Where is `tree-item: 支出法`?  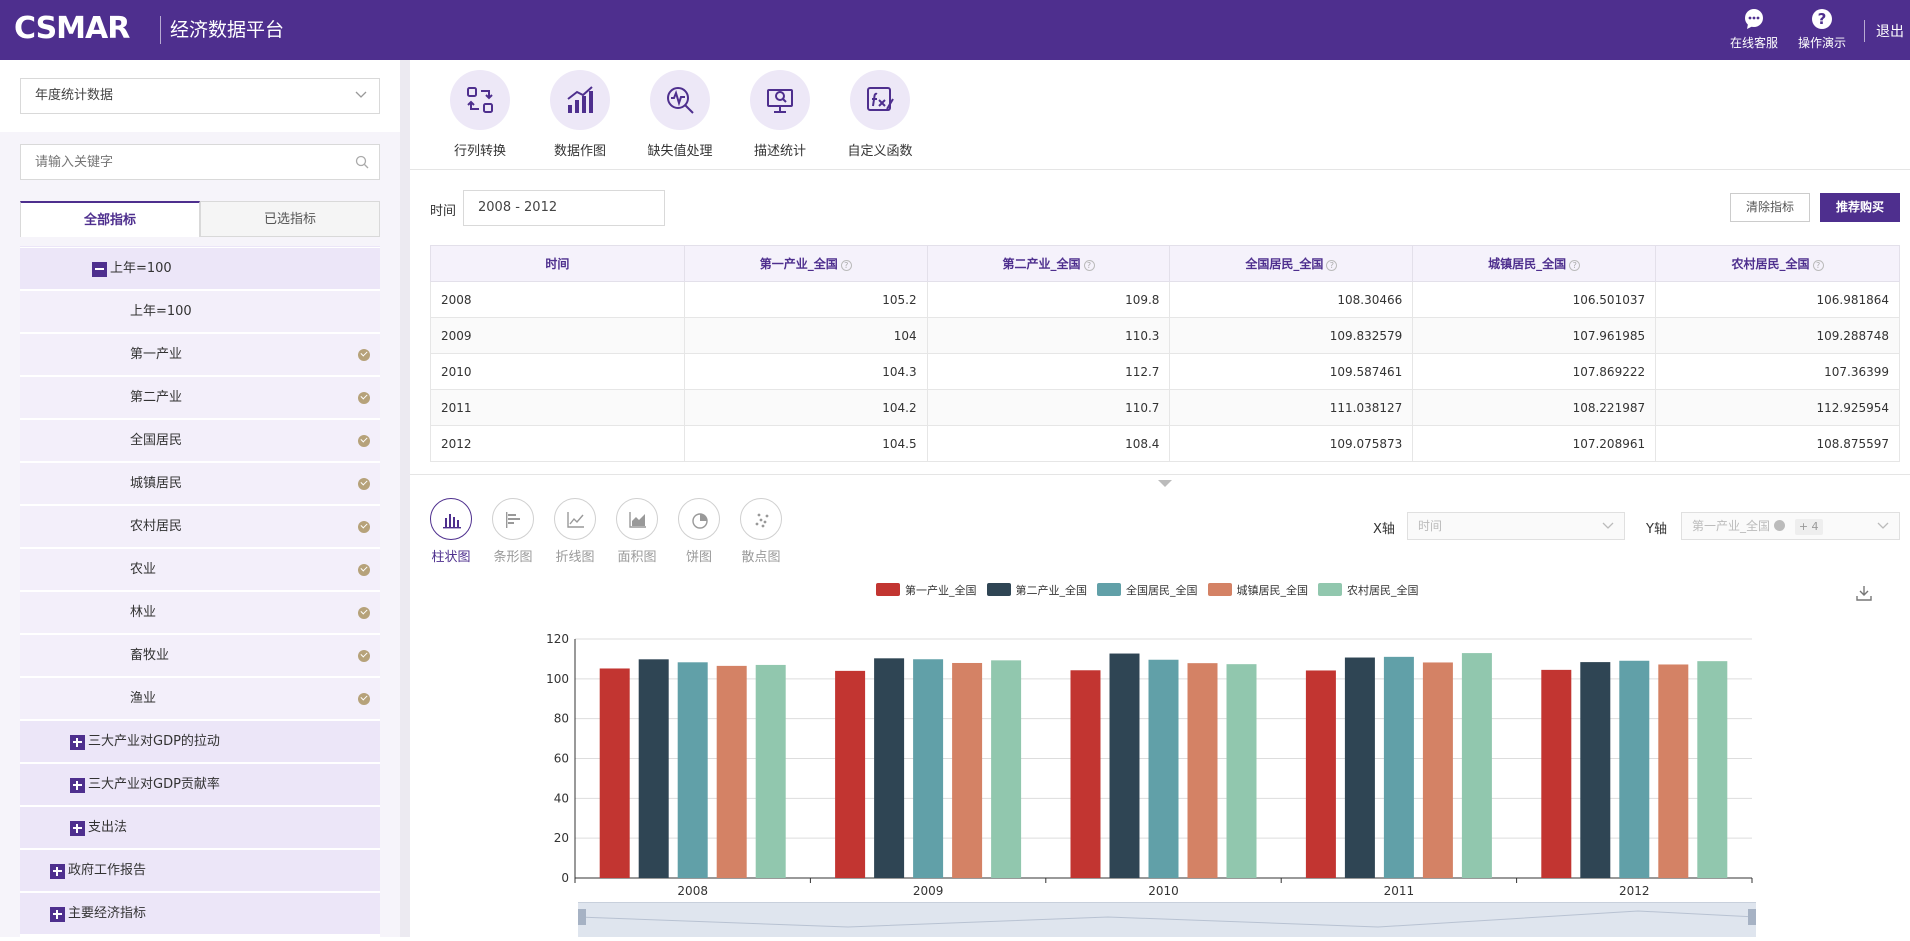 tree-item: 支出法 is located at coordinates (200, 828).